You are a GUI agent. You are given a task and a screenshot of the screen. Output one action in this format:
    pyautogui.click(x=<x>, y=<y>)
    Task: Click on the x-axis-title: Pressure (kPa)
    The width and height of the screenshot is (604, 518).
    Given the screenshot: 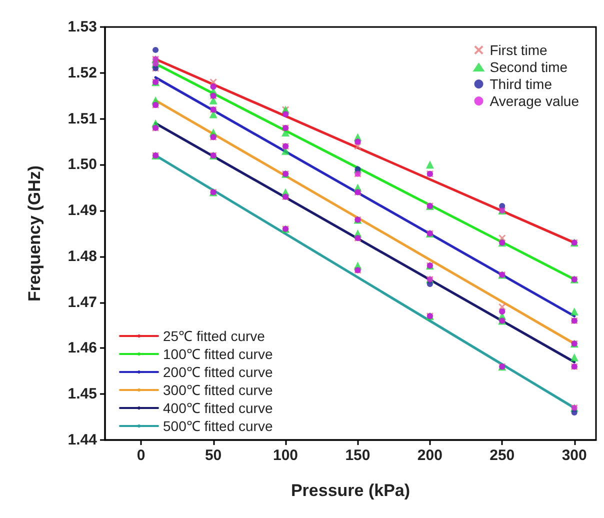 What is the action you would take?
    pyautogui.click(x=350, y=490)
    